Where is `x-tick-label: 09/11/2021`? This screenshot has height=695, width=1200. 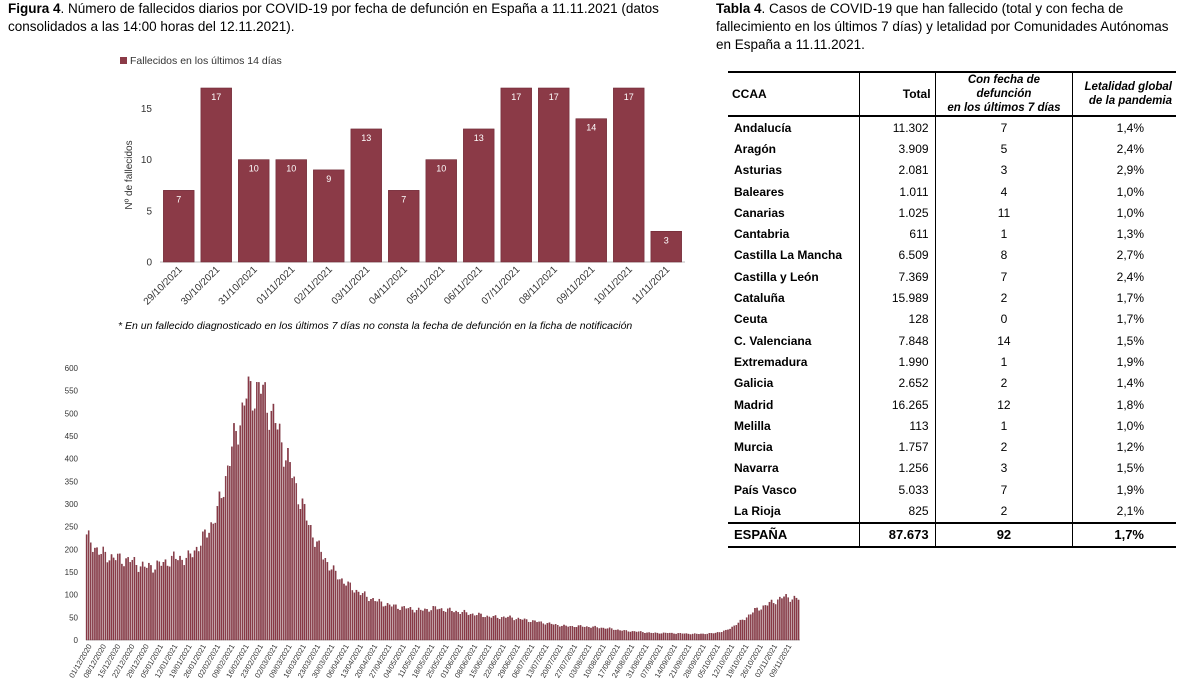
x-tick-label: 09/11/2021 is located at coordinates (576, 285).